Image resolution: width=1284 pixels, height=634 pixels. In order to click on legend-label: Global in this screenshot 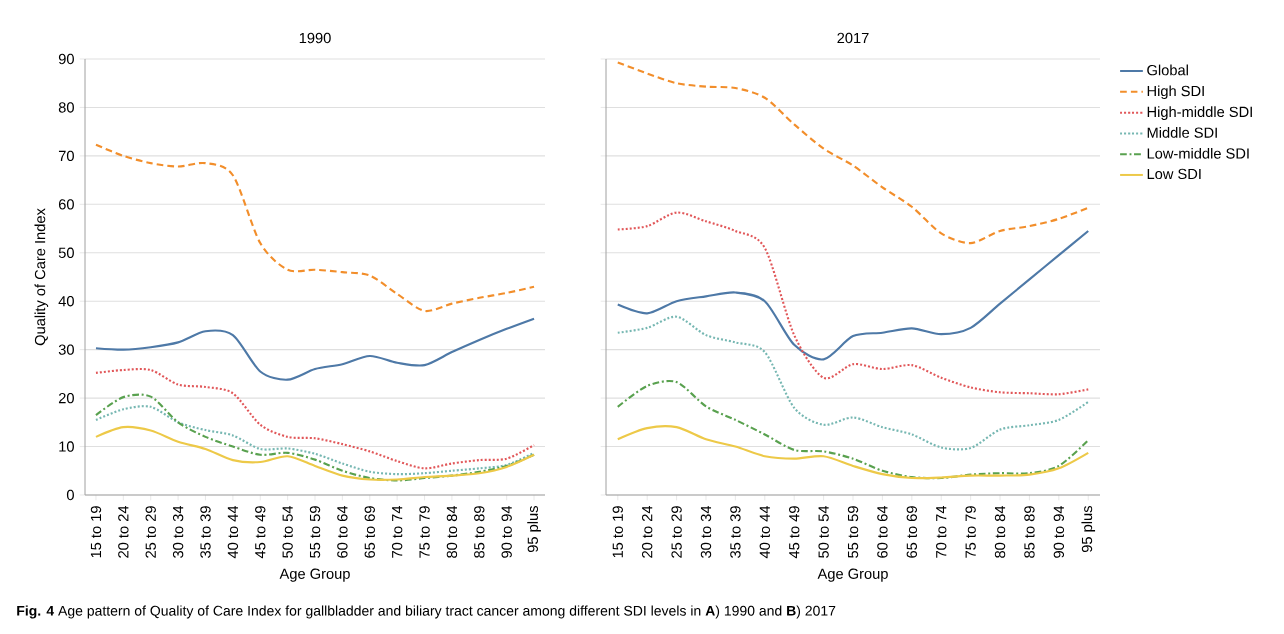, I will do `click(1167, 70)`.